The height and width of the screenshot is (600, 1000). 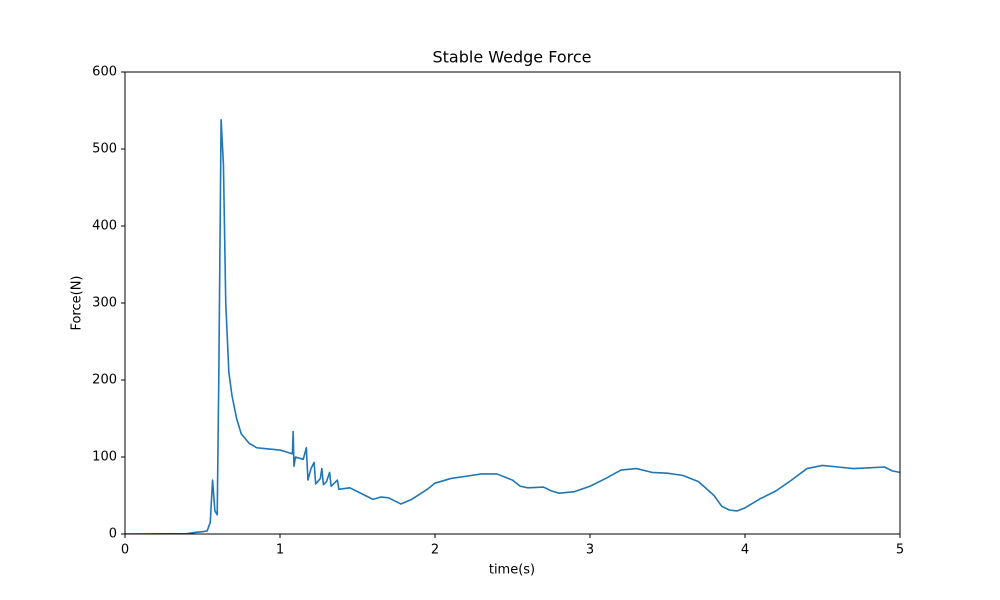 What do you see at coordinates (511, 57) in the screenshot?
I see `chart-title: Stable Wedge Force` at bounding box center [511, 57].